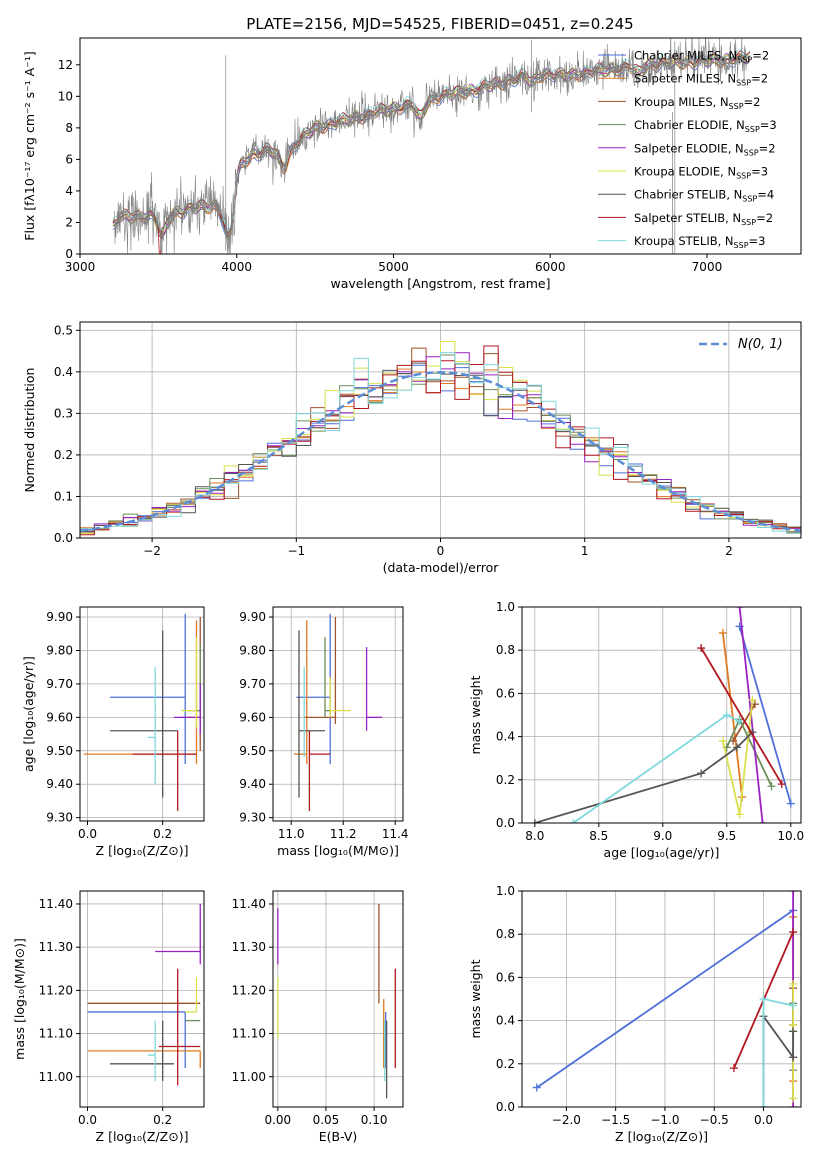 The height and width of the screenshot is (1170, 819). Describe the element at coordinates (440, 451) in the screenshot. I see `gaussian-curve` at that location.